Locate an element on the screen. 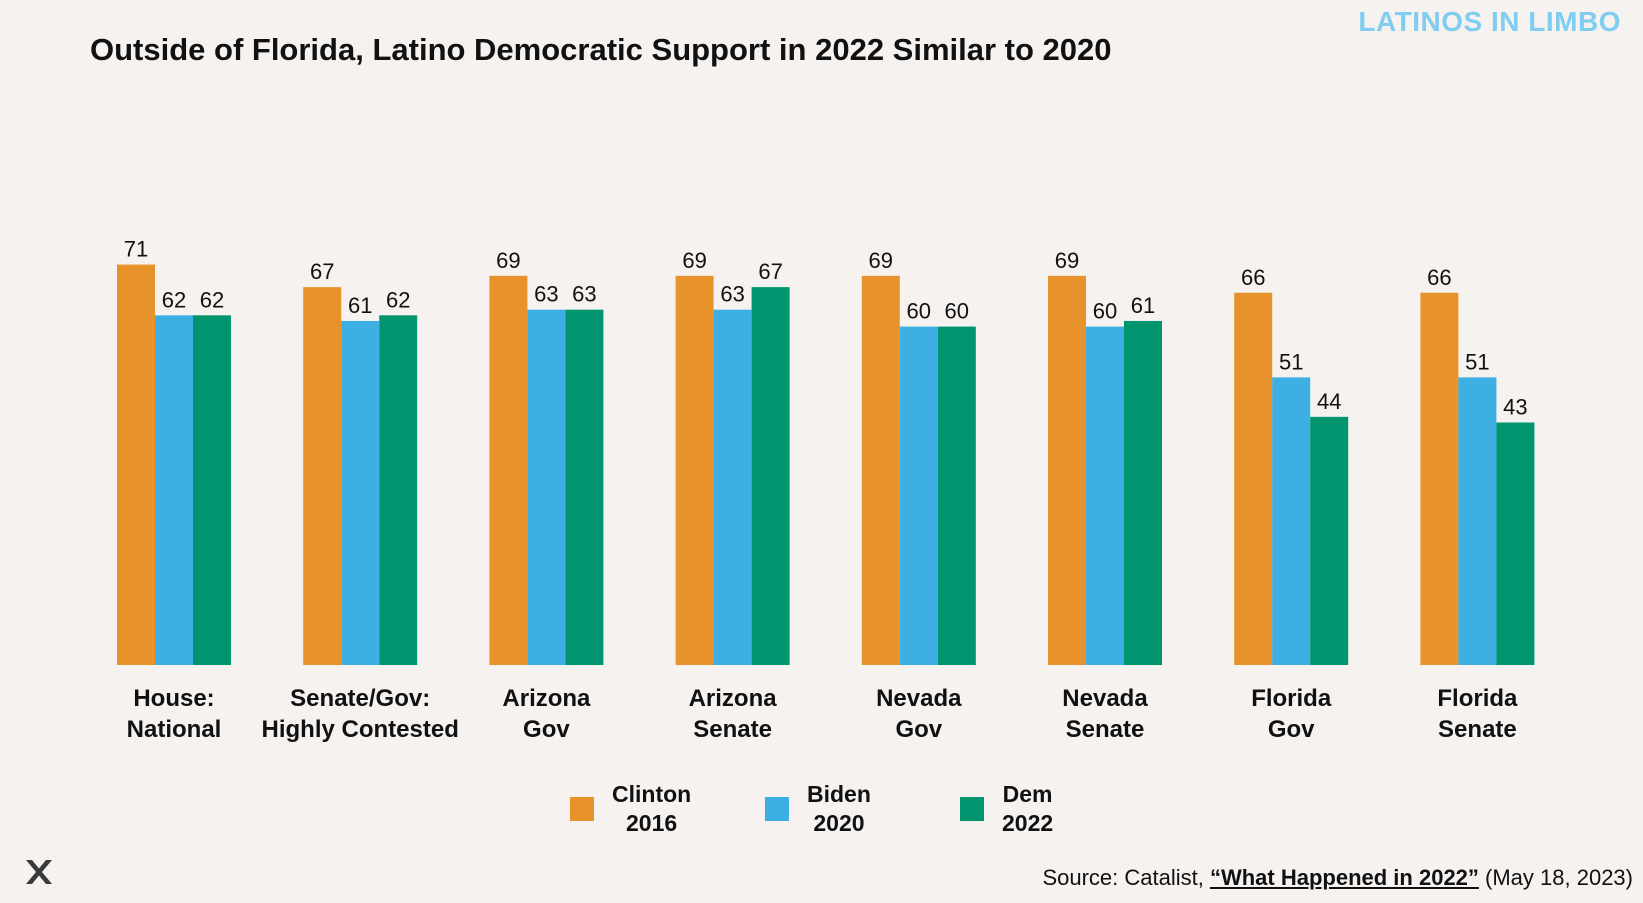  data-label-biden-6: 51 is located at coordinates (1291, 361).